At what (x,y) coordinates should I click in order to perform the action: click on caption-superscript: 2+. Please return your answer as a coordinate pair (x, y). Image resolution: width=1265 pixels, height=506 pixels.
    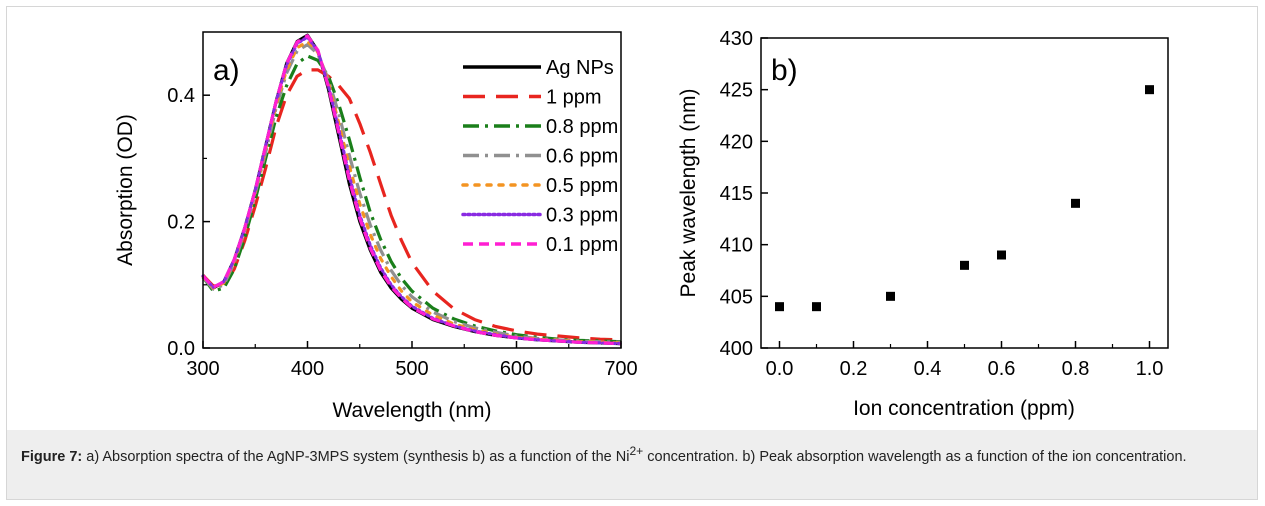
    Looking at the image, I should click on (636, 451).